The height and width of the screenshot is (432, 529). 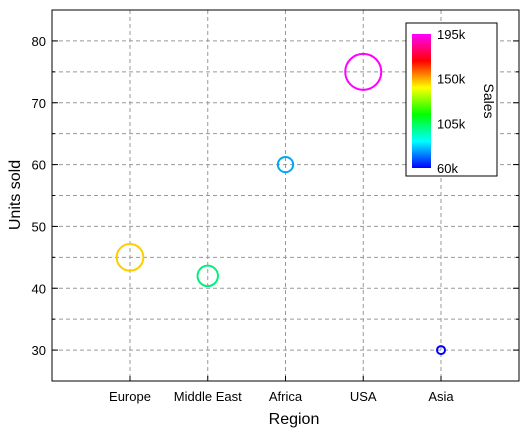 What do you see at coordinates (39, 350) in the screenshot?
I see `y-tick-label: 30` at bounding box center [39, 350].